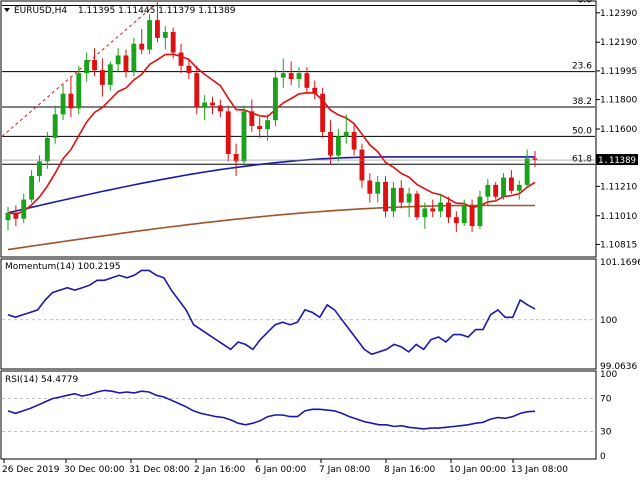 Image resolution: width=640 pixels, height=480 pixels. Describe the element at coordinates (79, 69) in the screenshot. I see `fib-trend-line` at that location.